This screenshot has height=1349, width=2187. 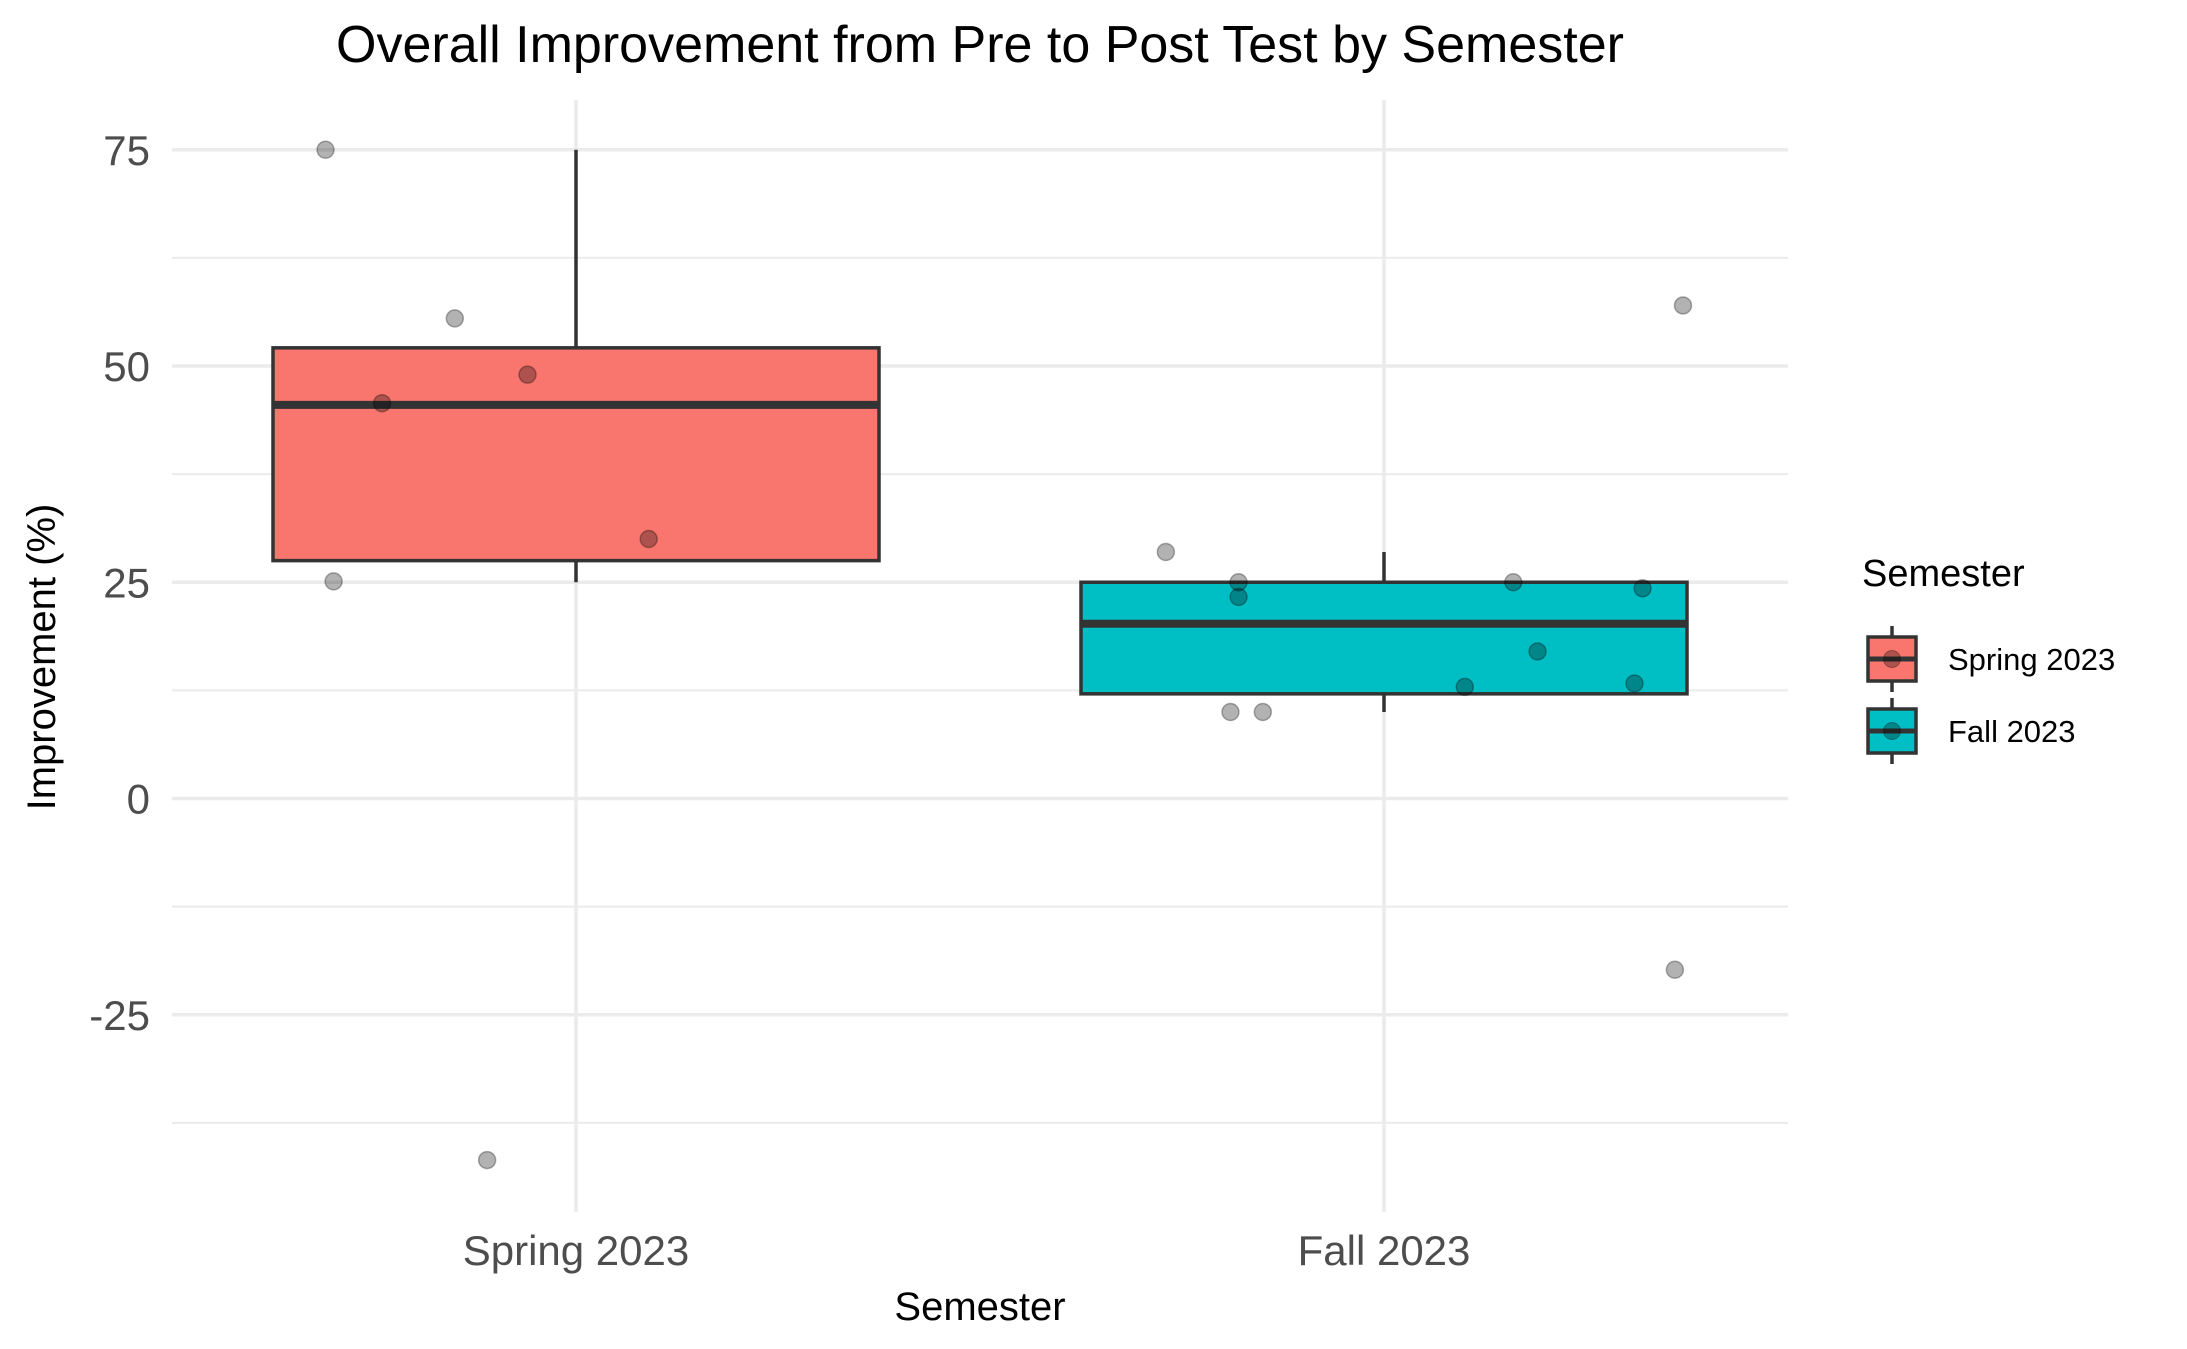 I want to click on legend-entry: Fall 2023, so click(x=1971, y=731).